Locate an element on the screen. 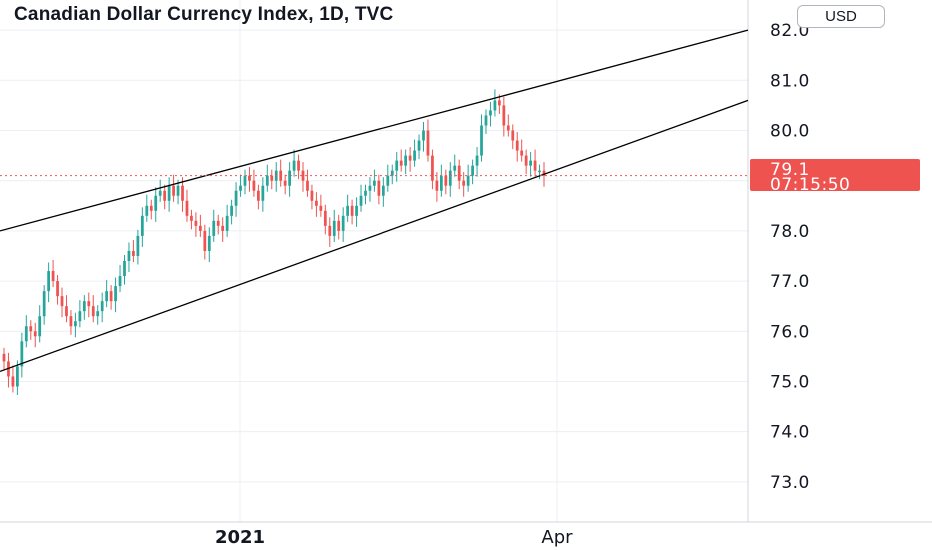 This screenshot has height=550, width=932. last-price-label-bg is located at coordinates (835, 175).